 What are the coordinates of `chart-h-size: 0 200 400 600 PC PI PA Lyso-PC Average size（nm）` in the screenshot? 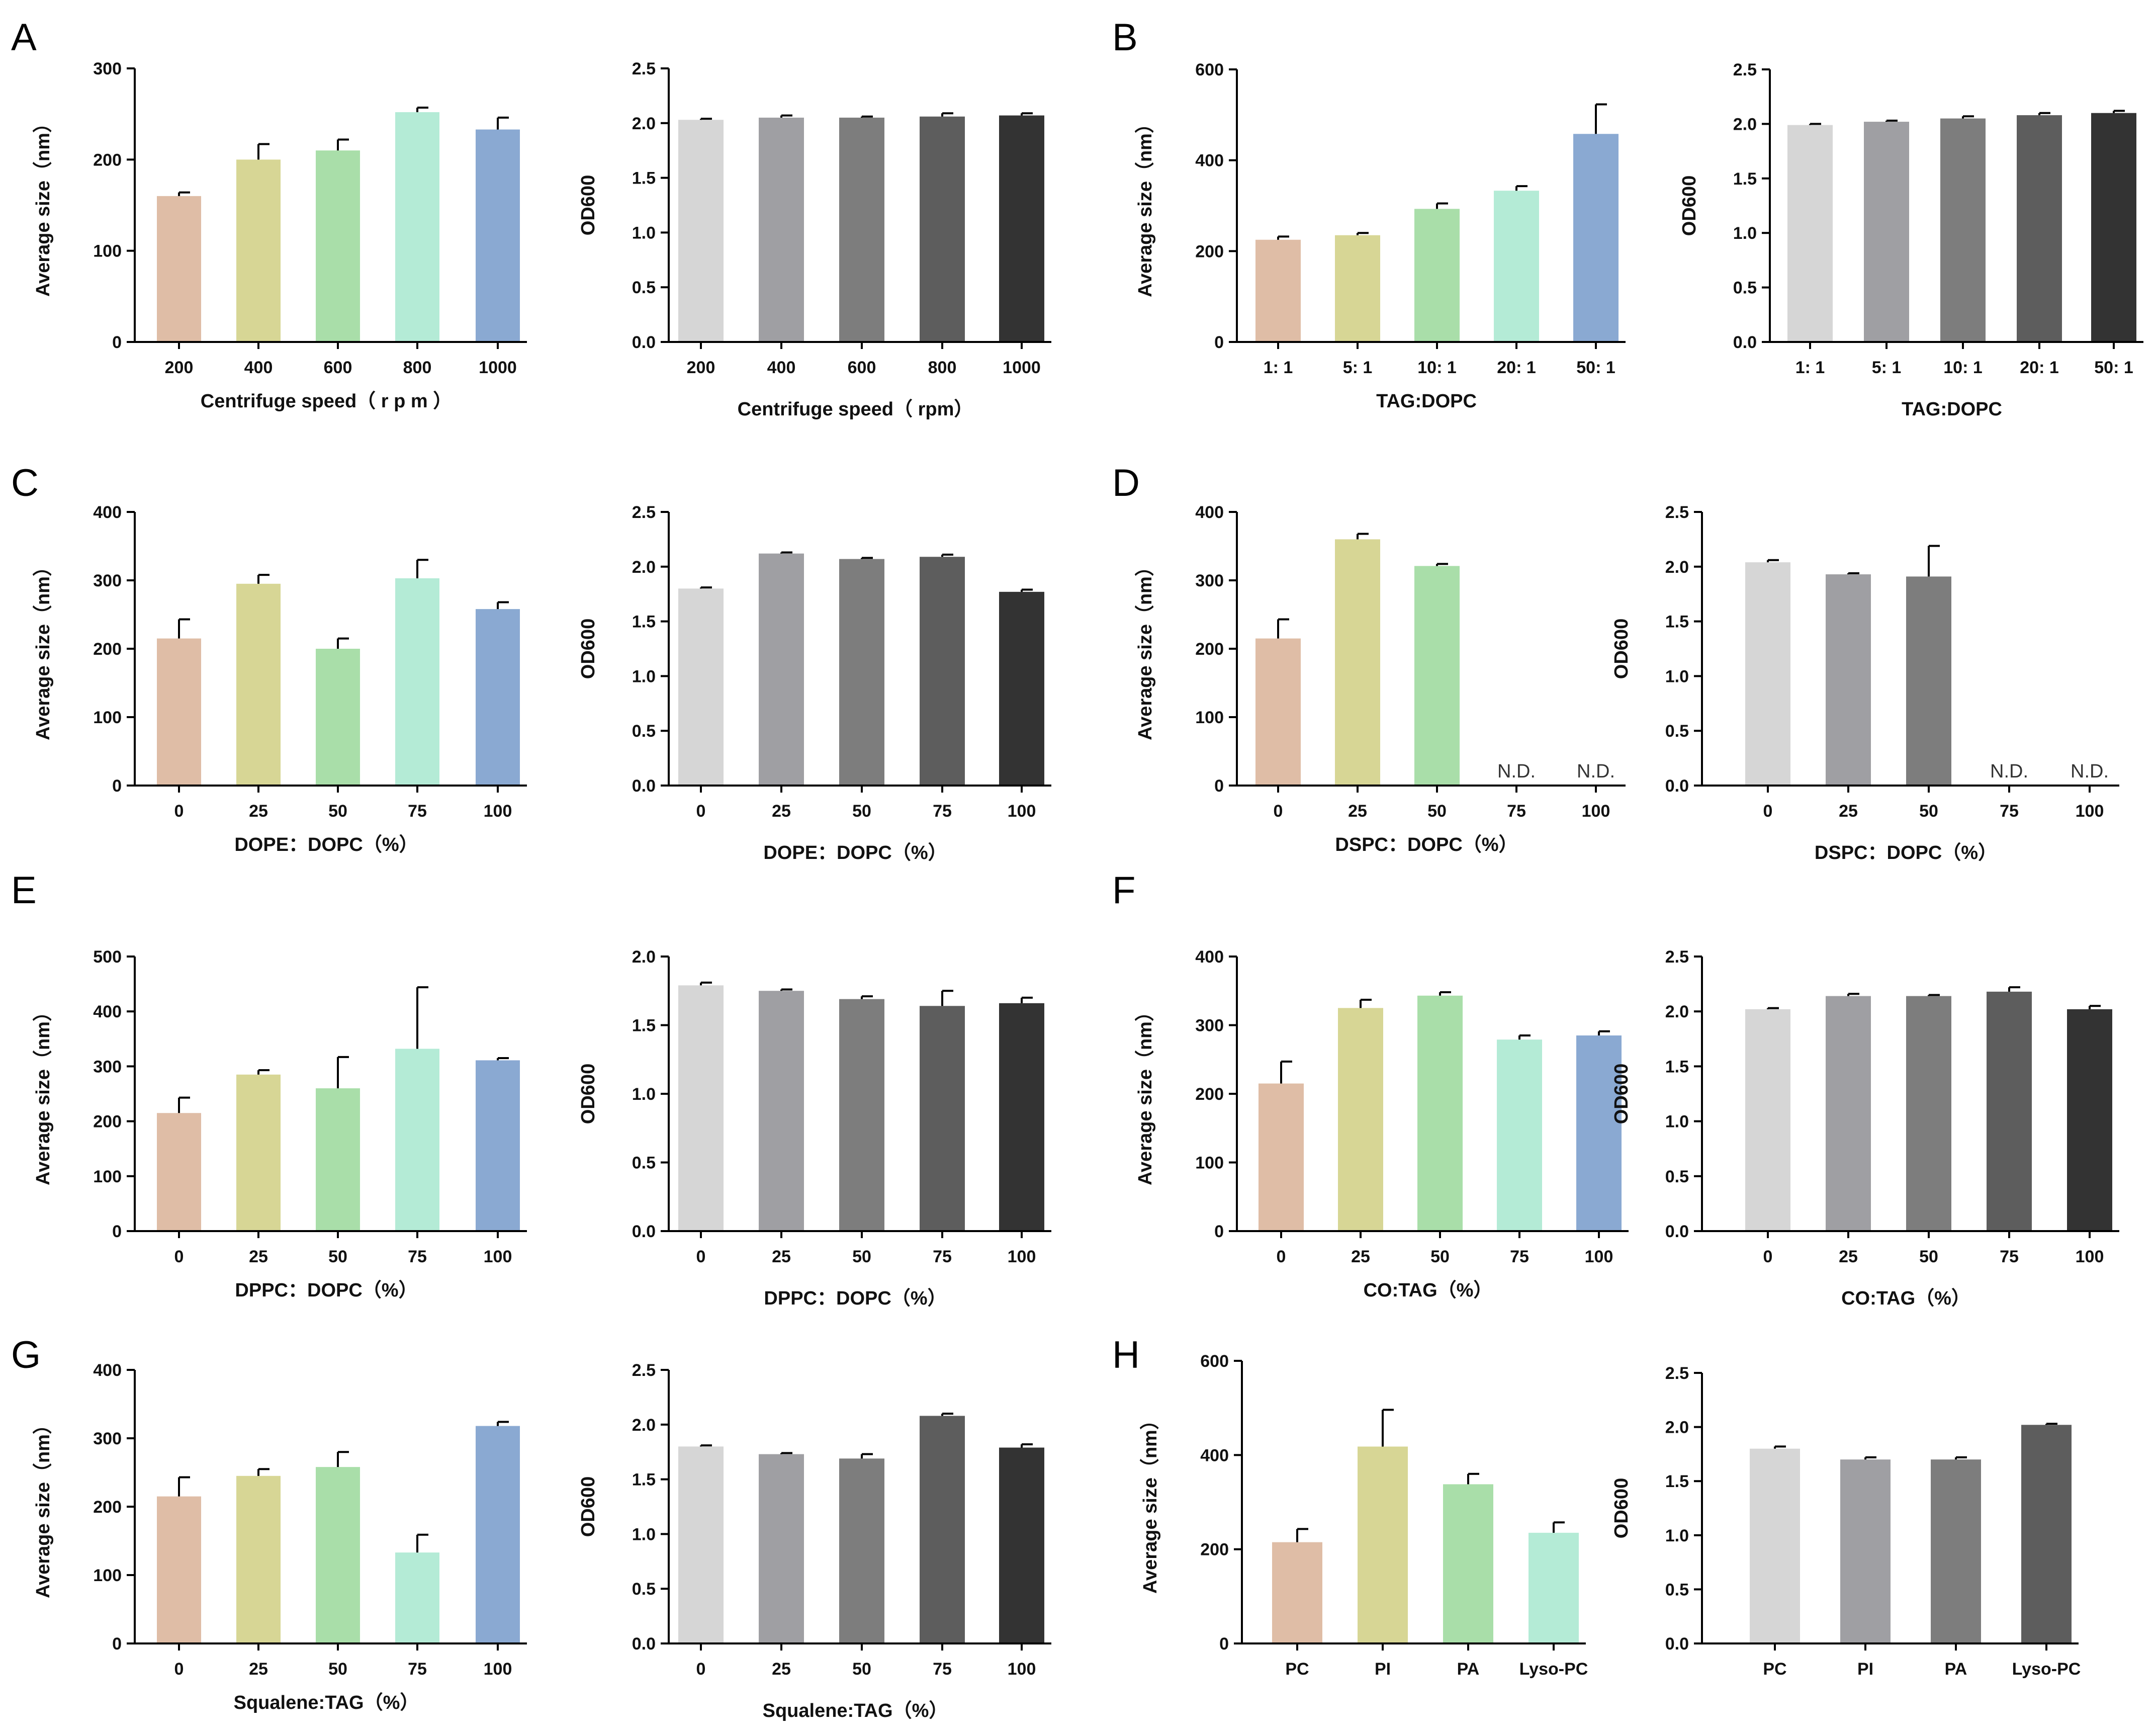 It's located at (1364, 1516).